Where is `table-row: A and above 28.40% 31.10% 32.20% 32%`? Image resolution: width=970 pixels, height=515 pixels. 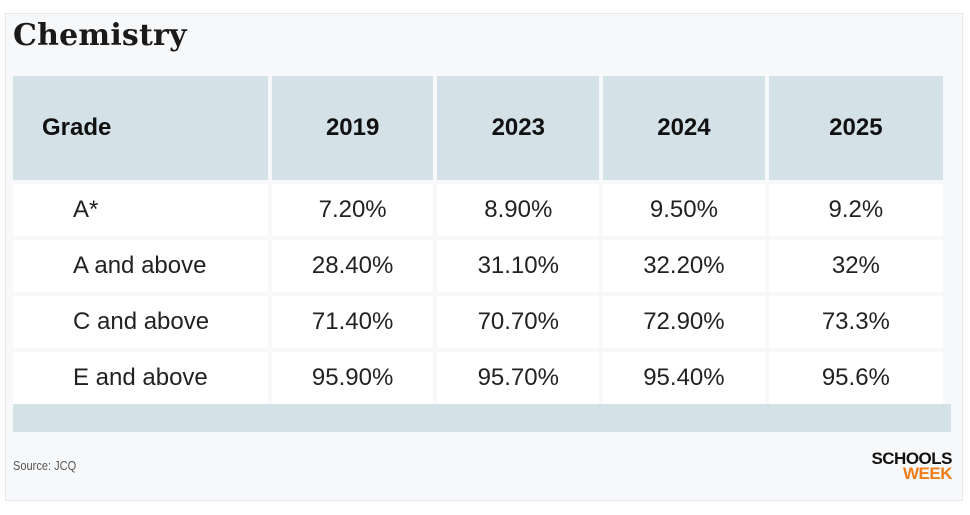
table-row: A and above 28.40% 31.10% 32.20% 32% is located at coordinates (478, 266).